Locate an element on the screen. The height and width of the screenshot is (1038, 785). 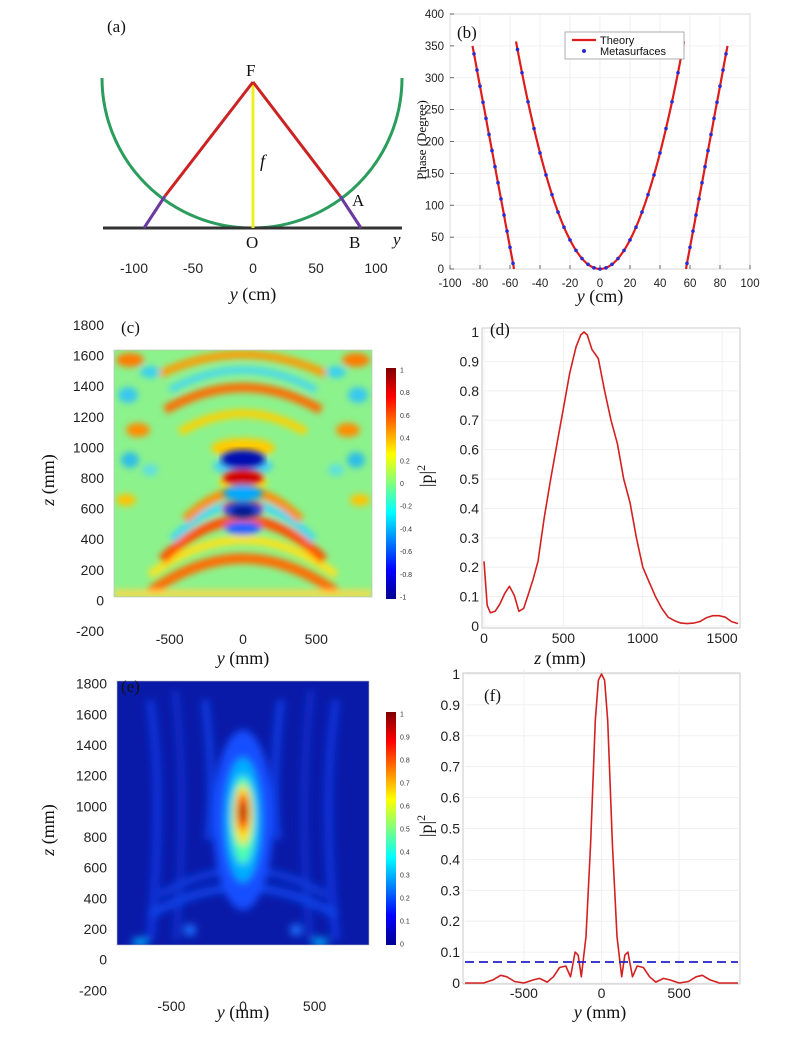
b-ytick-label: 200 is located at coordinates (434, 143).